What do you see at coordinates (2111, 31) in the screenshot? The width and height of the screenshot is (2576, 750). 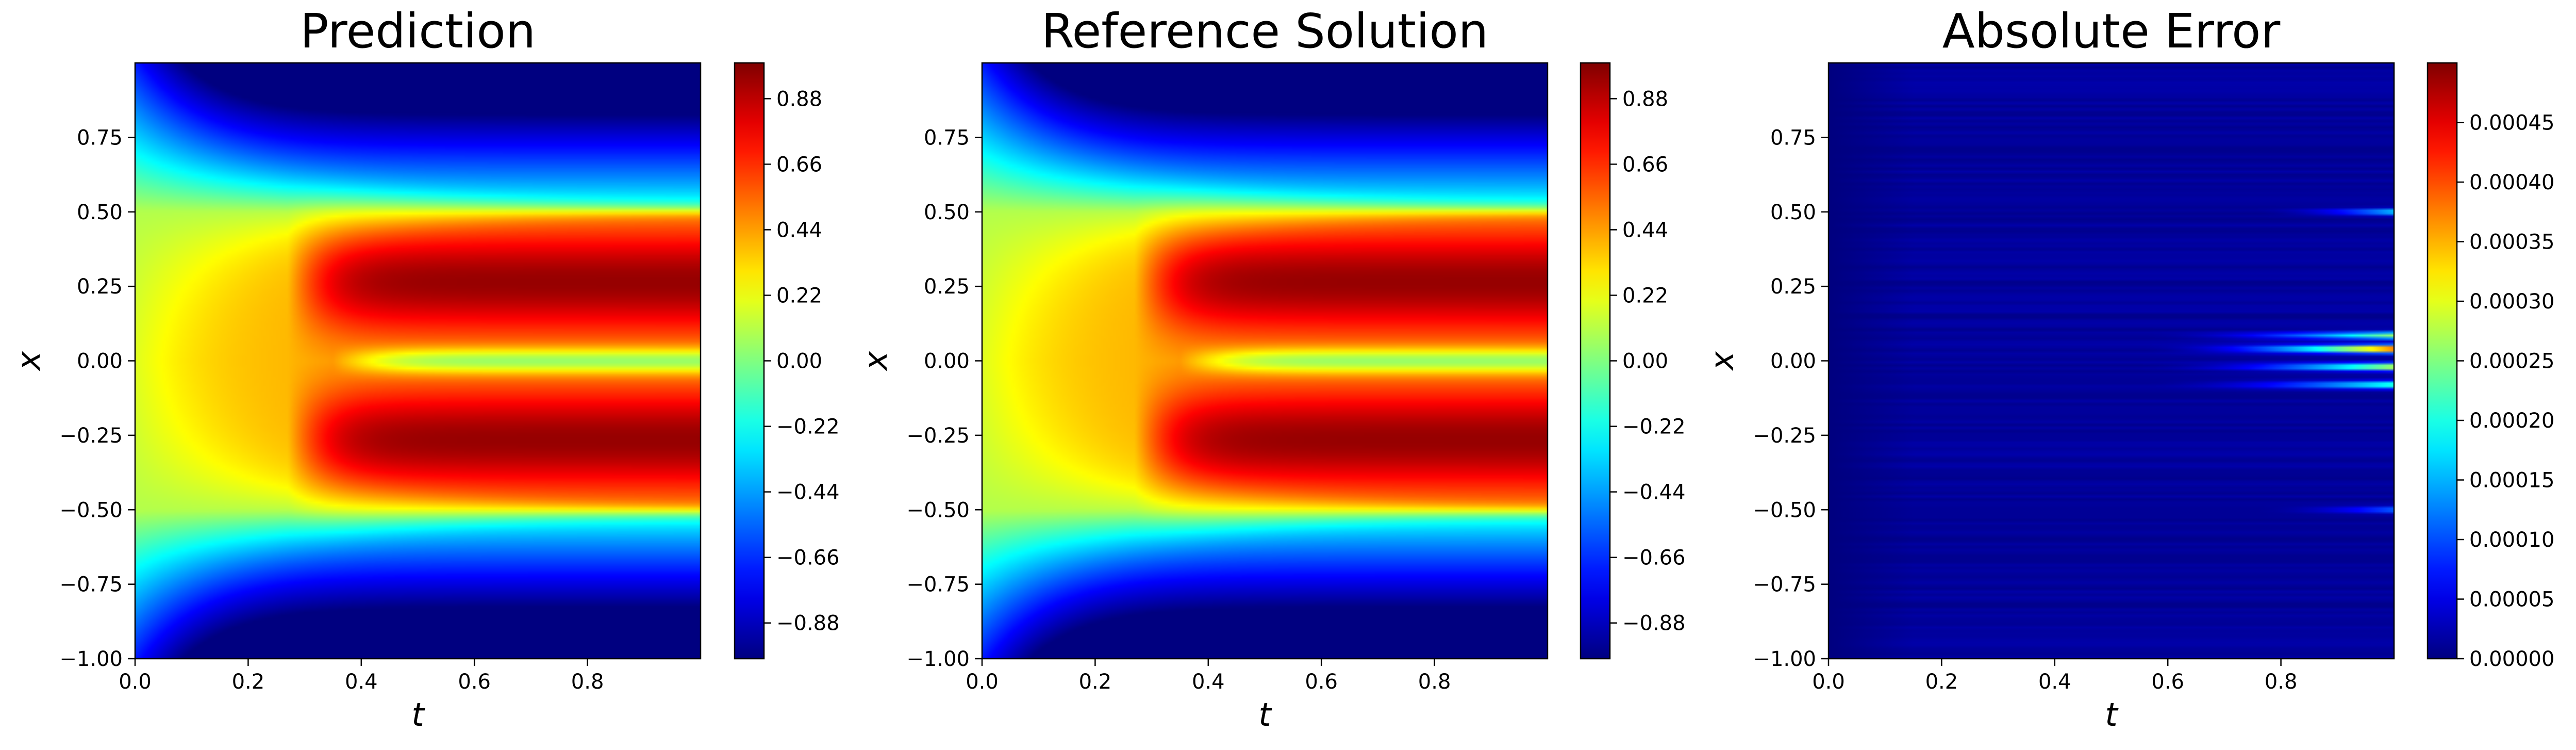 I see `panel-title: Absolute Error` at bounding box center [2111, 31].